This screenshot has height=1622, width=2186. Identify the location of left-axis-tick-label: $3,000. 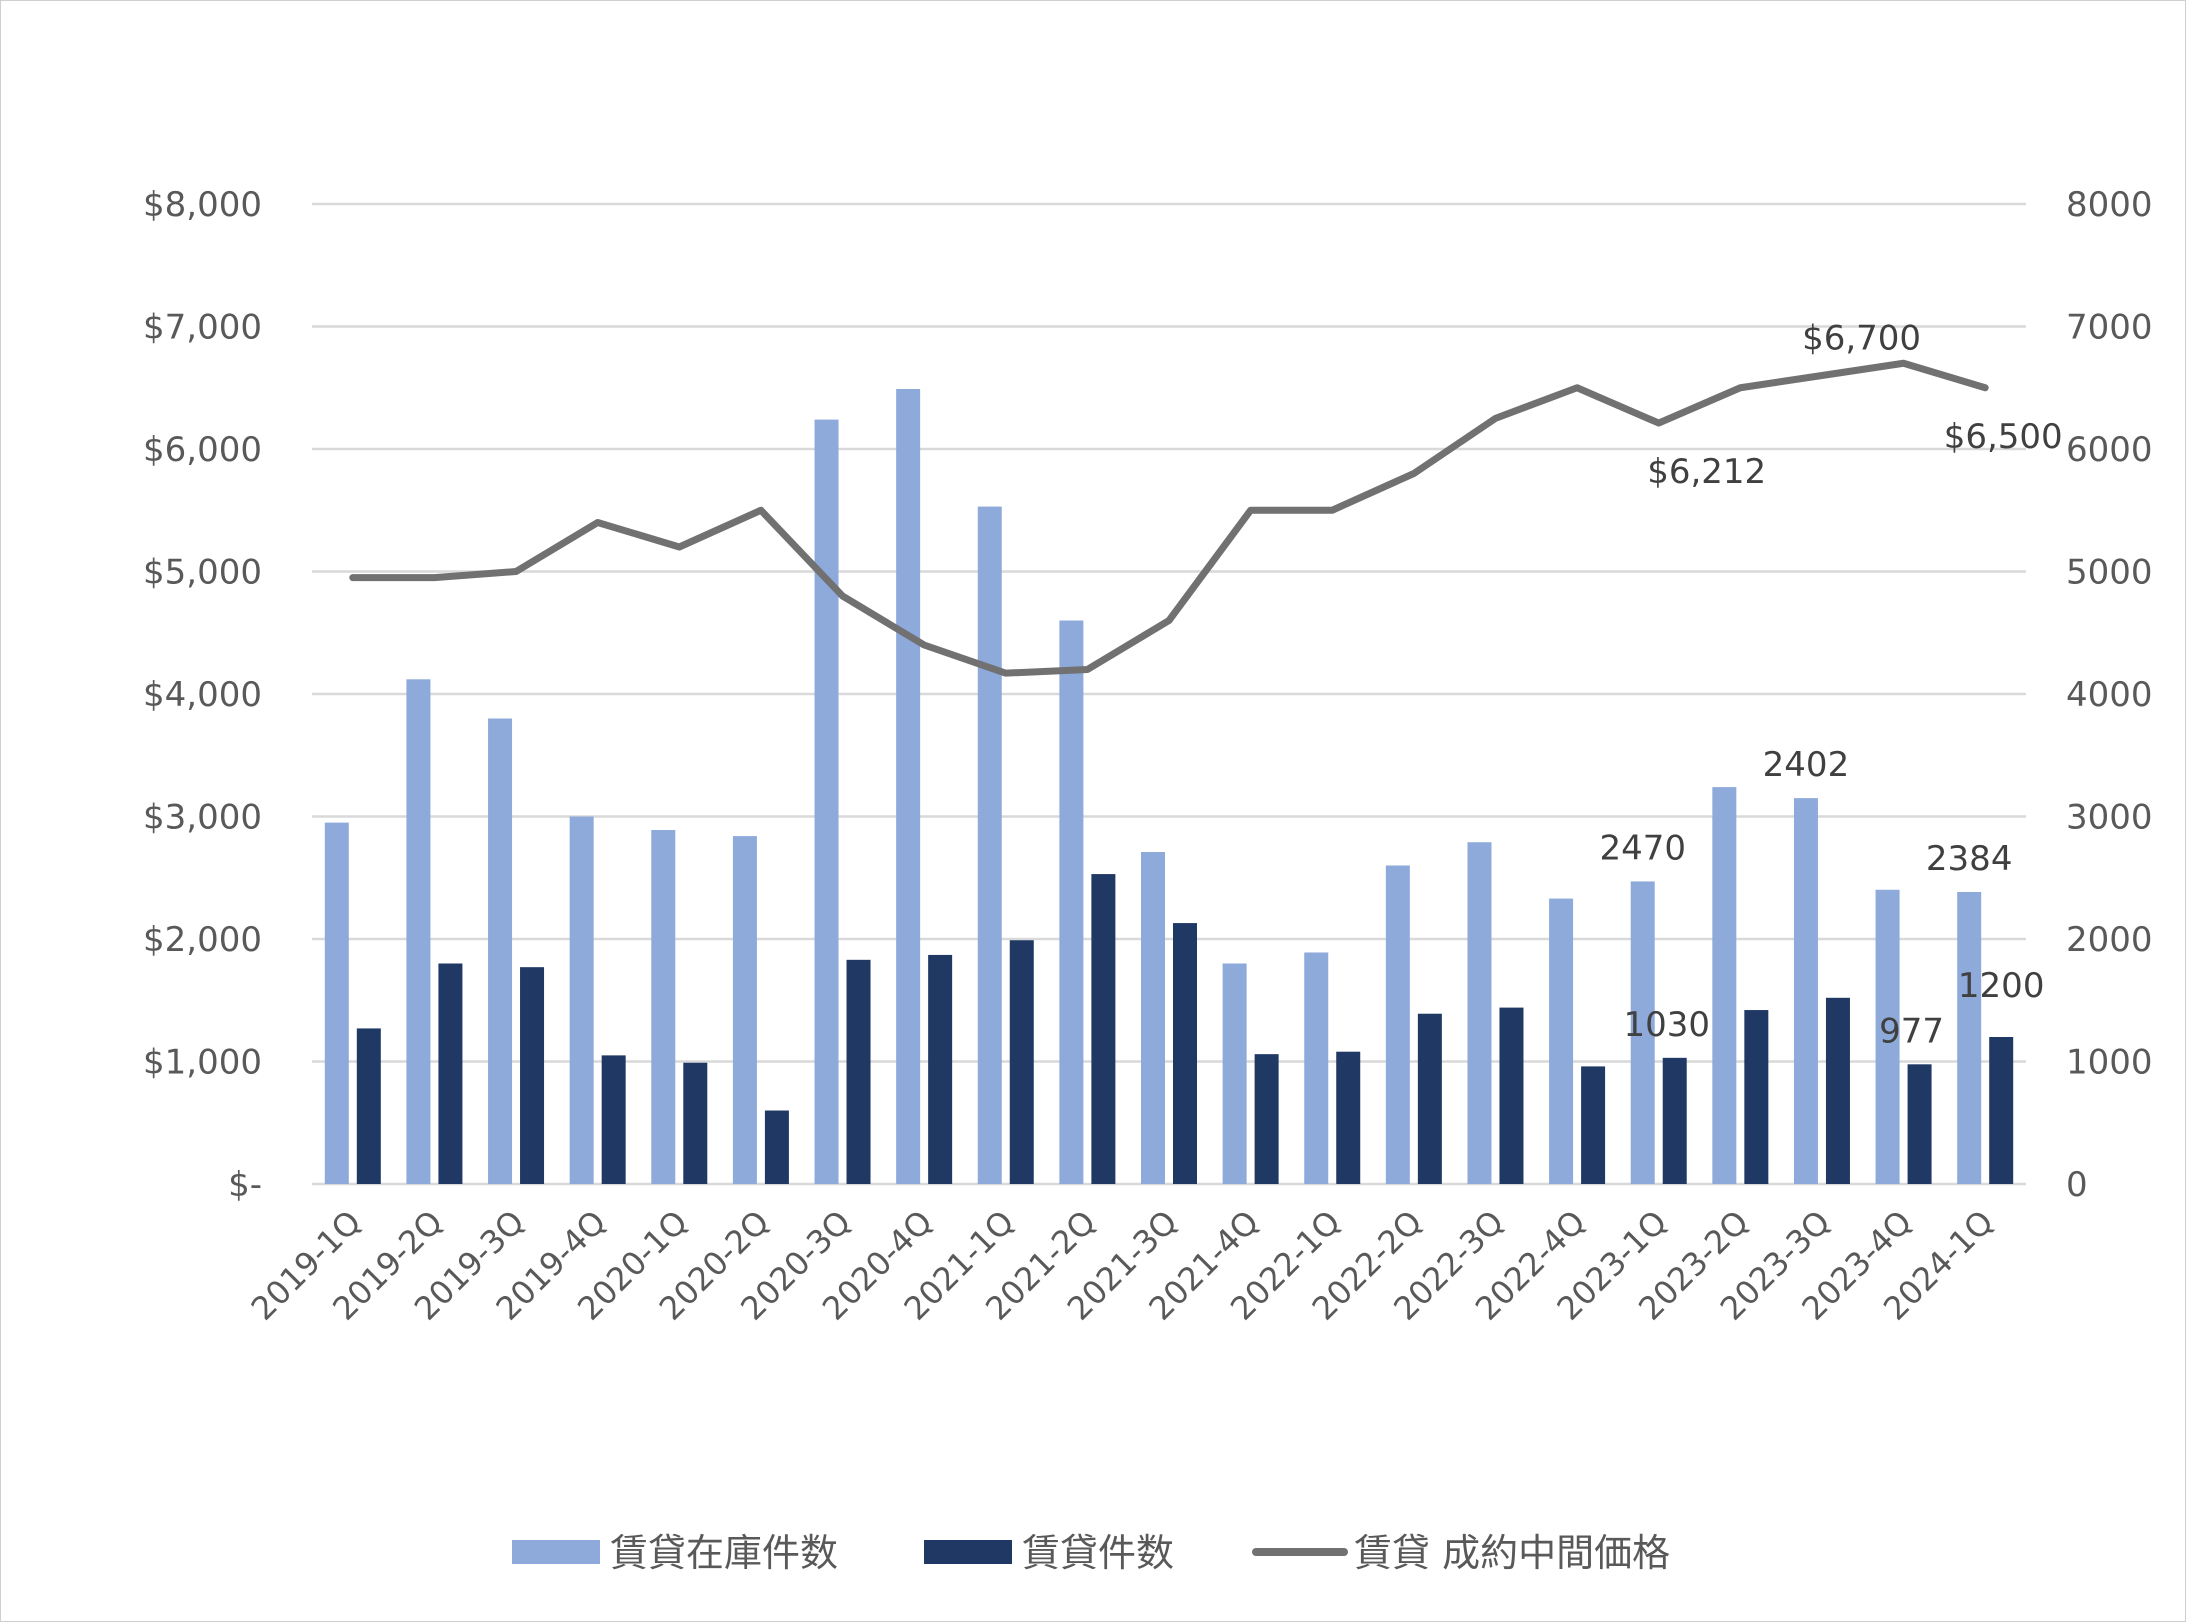
(202, 818).